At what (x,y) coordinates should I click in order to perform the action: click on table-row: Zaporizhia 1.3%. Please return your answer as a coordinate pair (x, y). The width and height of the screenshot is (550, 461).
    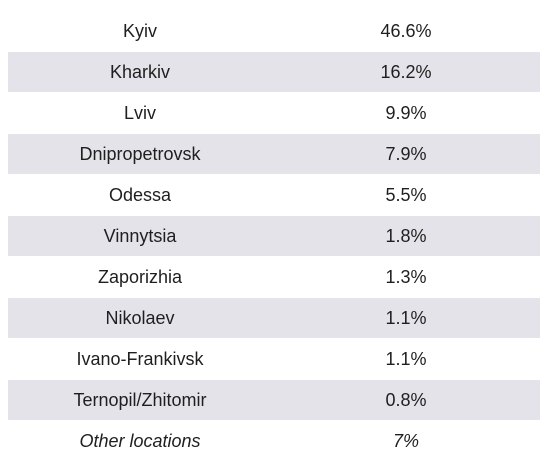
    Looking at the image, I should click on (274, 276).